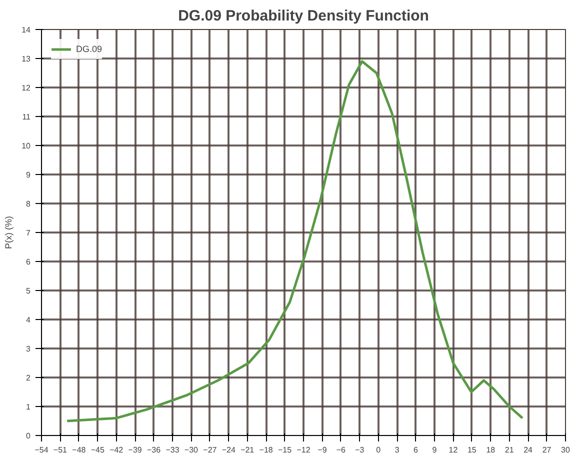  Describe the element at coordinates (29, 436) in the screenshot. I see `y-tick-label: 0` at that location.